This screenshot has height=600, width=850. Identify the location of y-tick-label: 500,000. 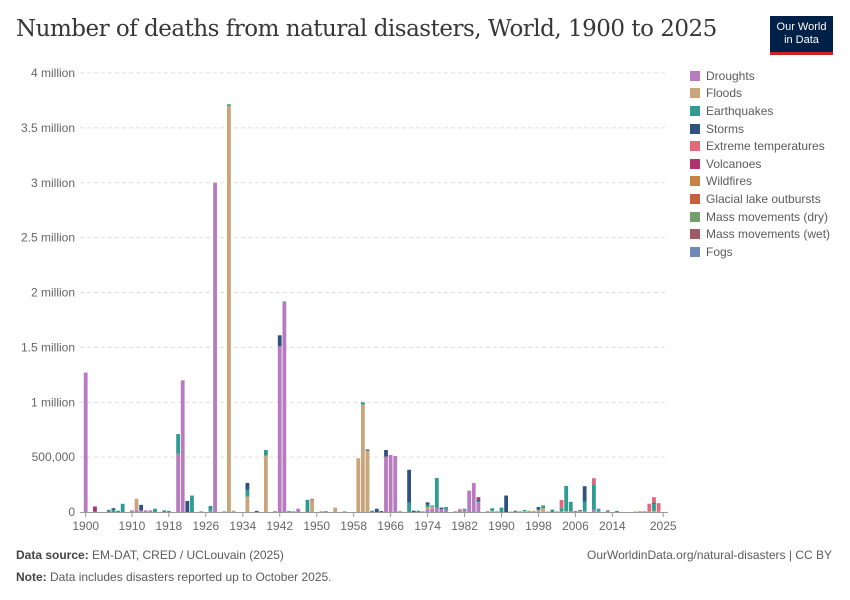
(54, 457).